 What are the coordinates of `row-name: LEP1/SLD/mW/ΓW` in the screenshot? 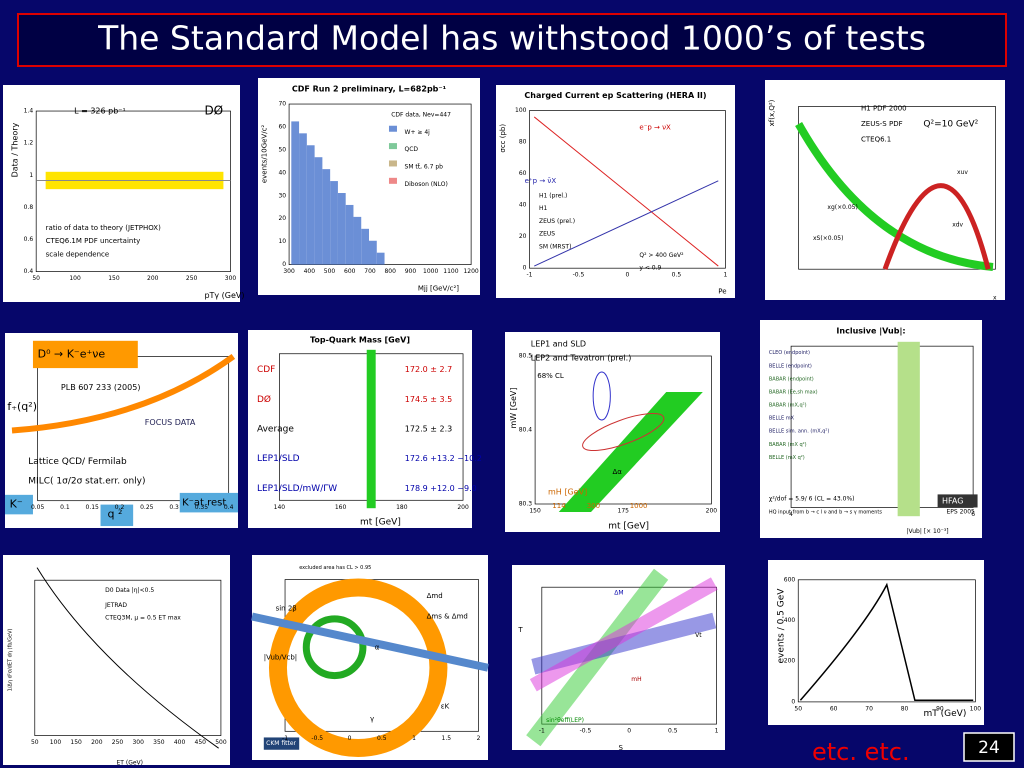 It's located at (297, 489).